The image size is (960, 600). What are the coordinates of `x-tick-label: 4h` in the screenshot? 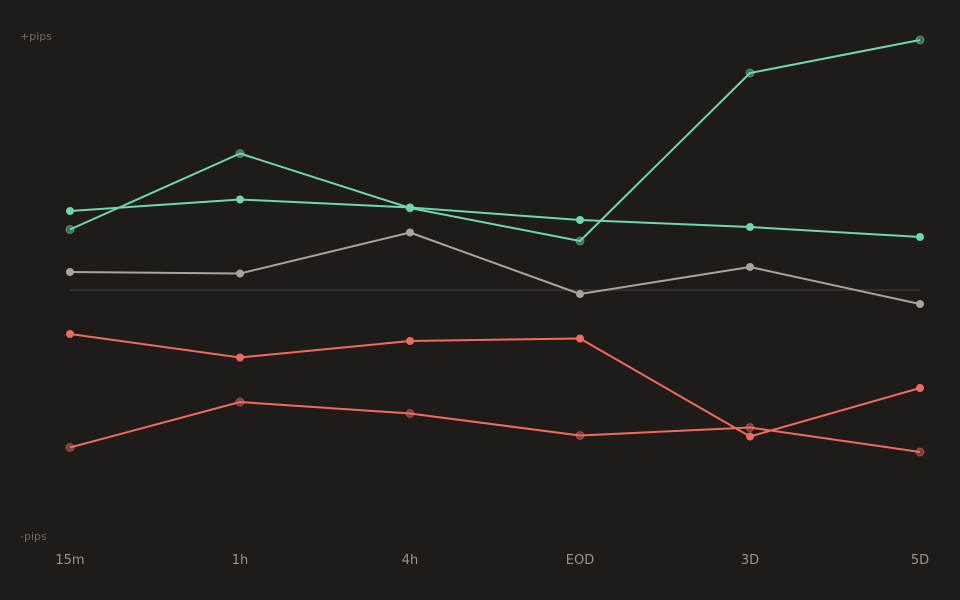 It's located at (410, 560).